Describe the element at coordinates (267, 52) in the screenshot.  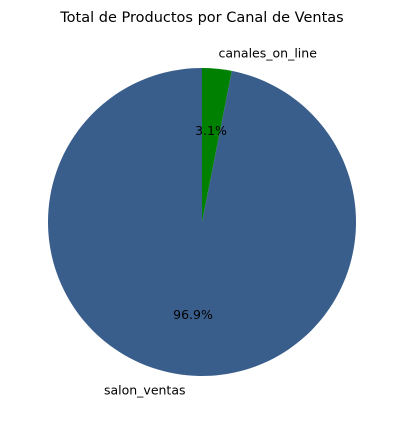
I see `slice-label-canales-on-line: canales_on_line` at that location.